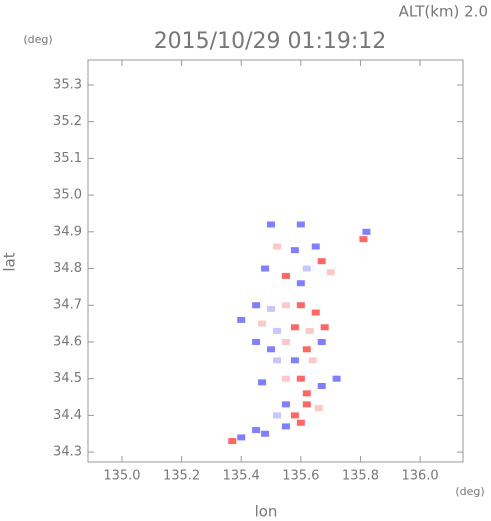  I want to click on x-unit: (deg), so click(469, 491).